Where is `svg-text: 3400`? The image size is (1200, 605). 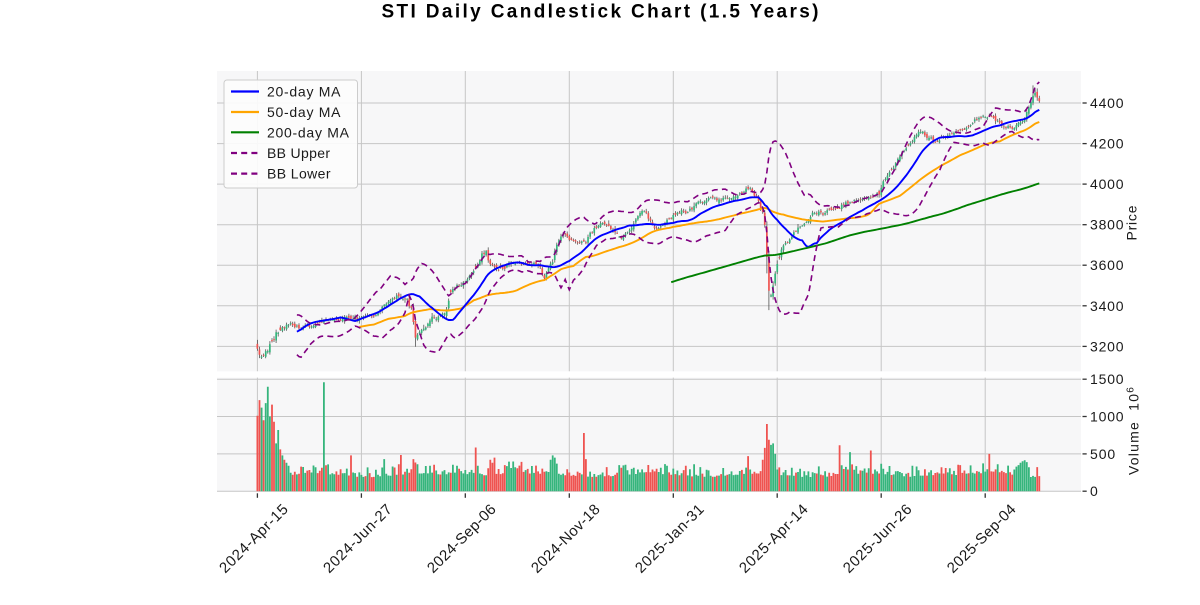
svg-text: 3400 is located at coordinates (1107, 306).